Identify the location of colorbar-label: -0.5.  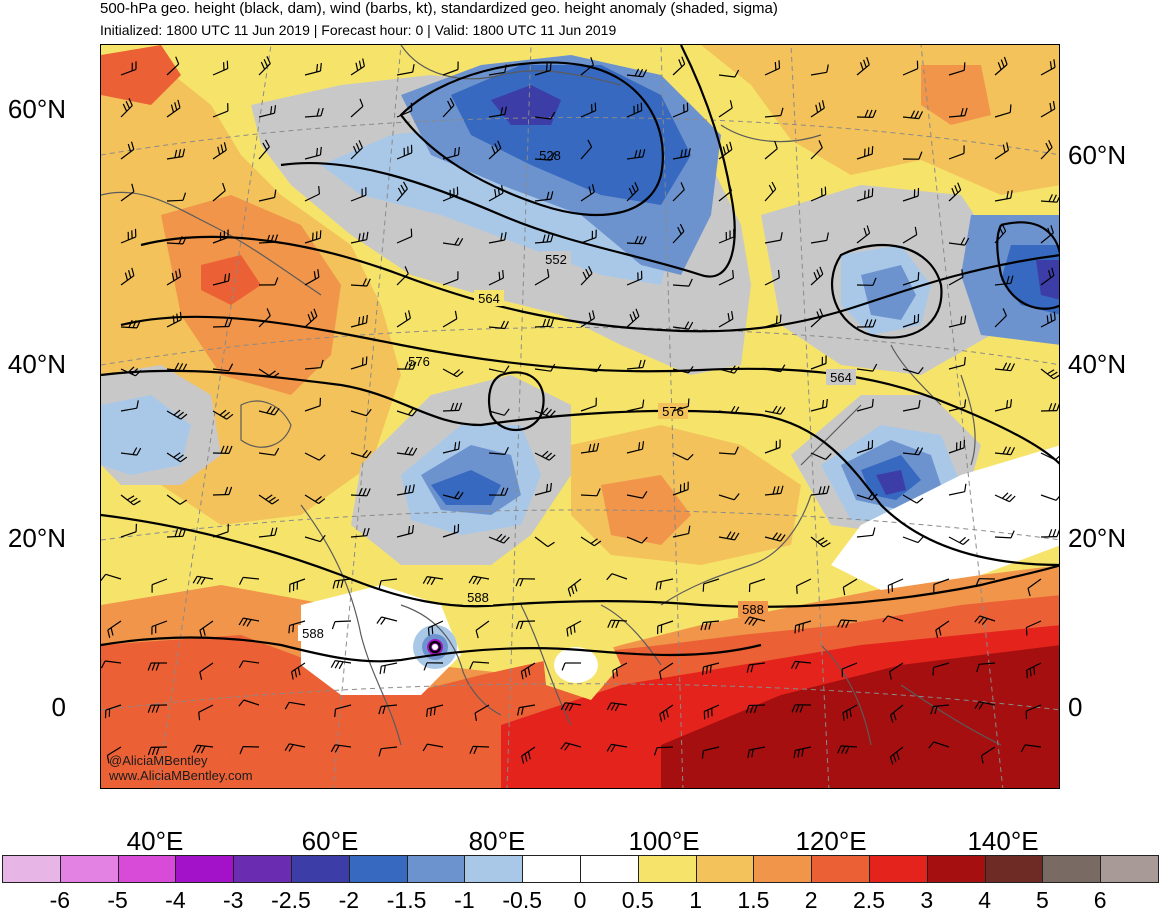
(522, 900).